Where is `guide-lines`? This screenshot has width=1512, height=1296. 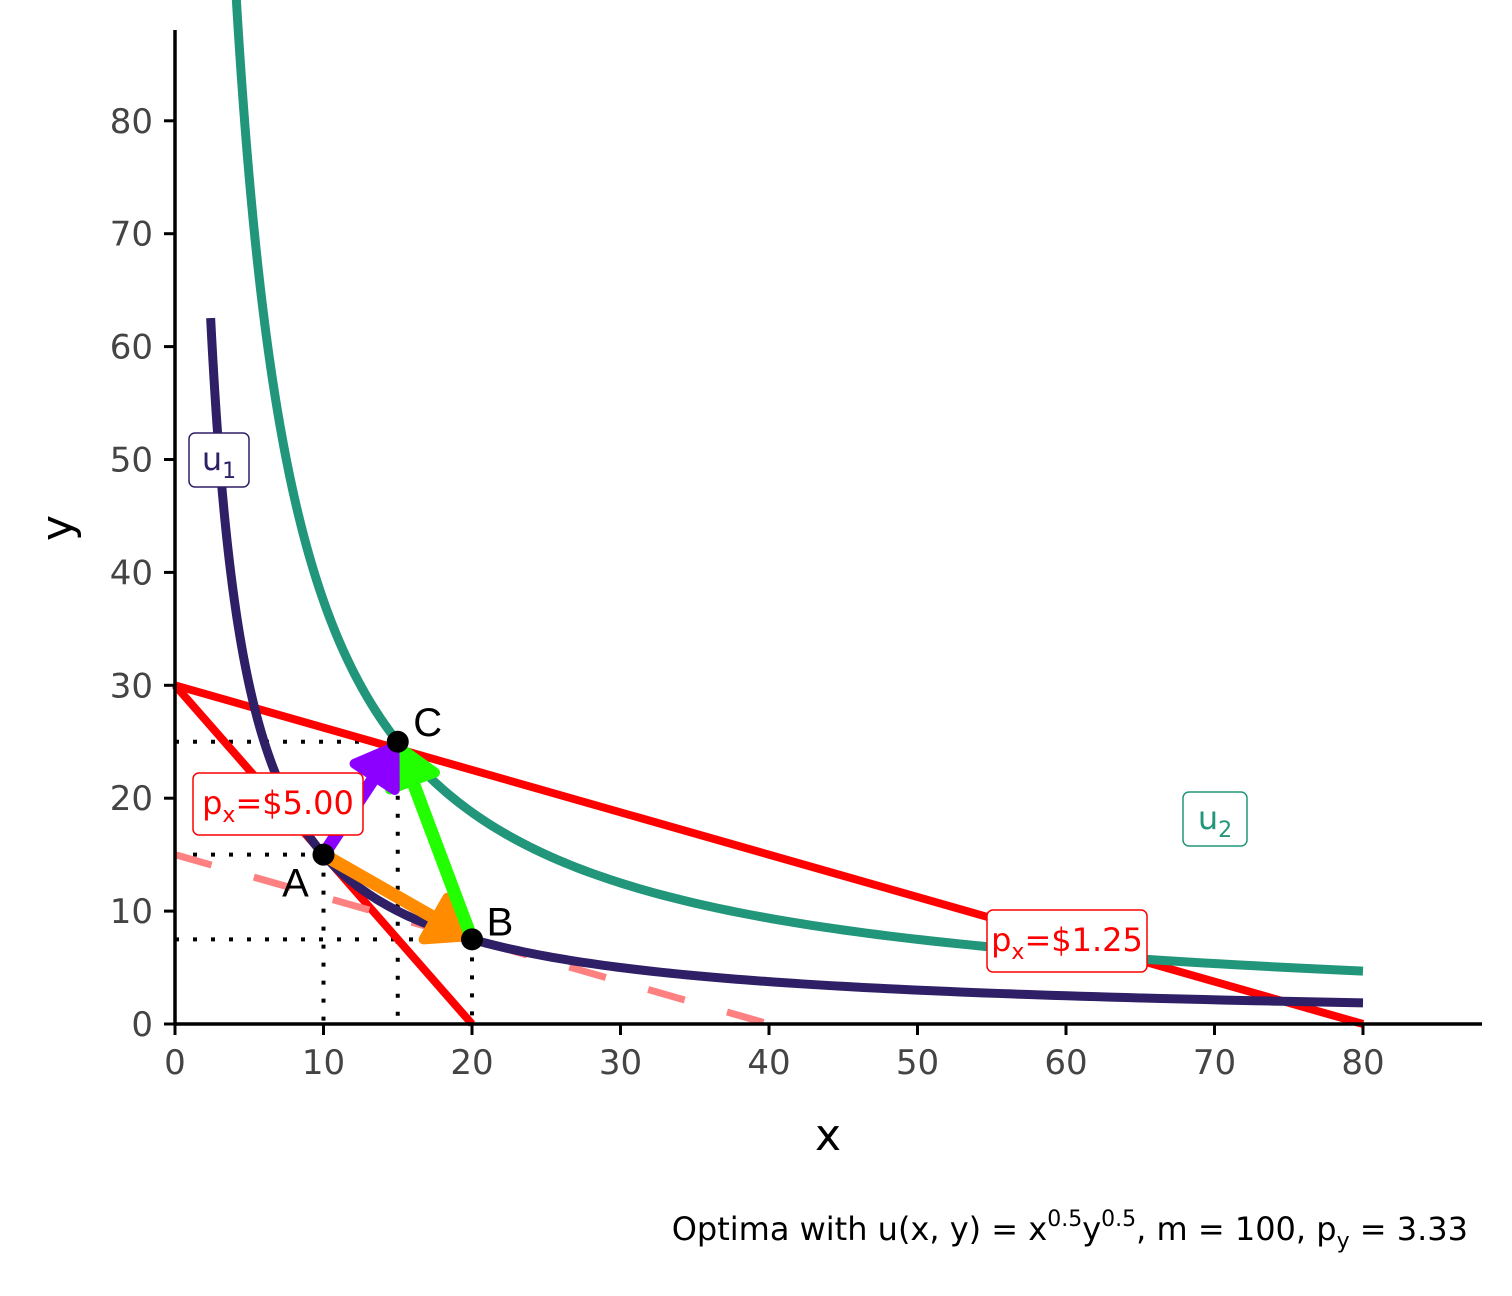
guide-lines is located at coordinates (324, 881).